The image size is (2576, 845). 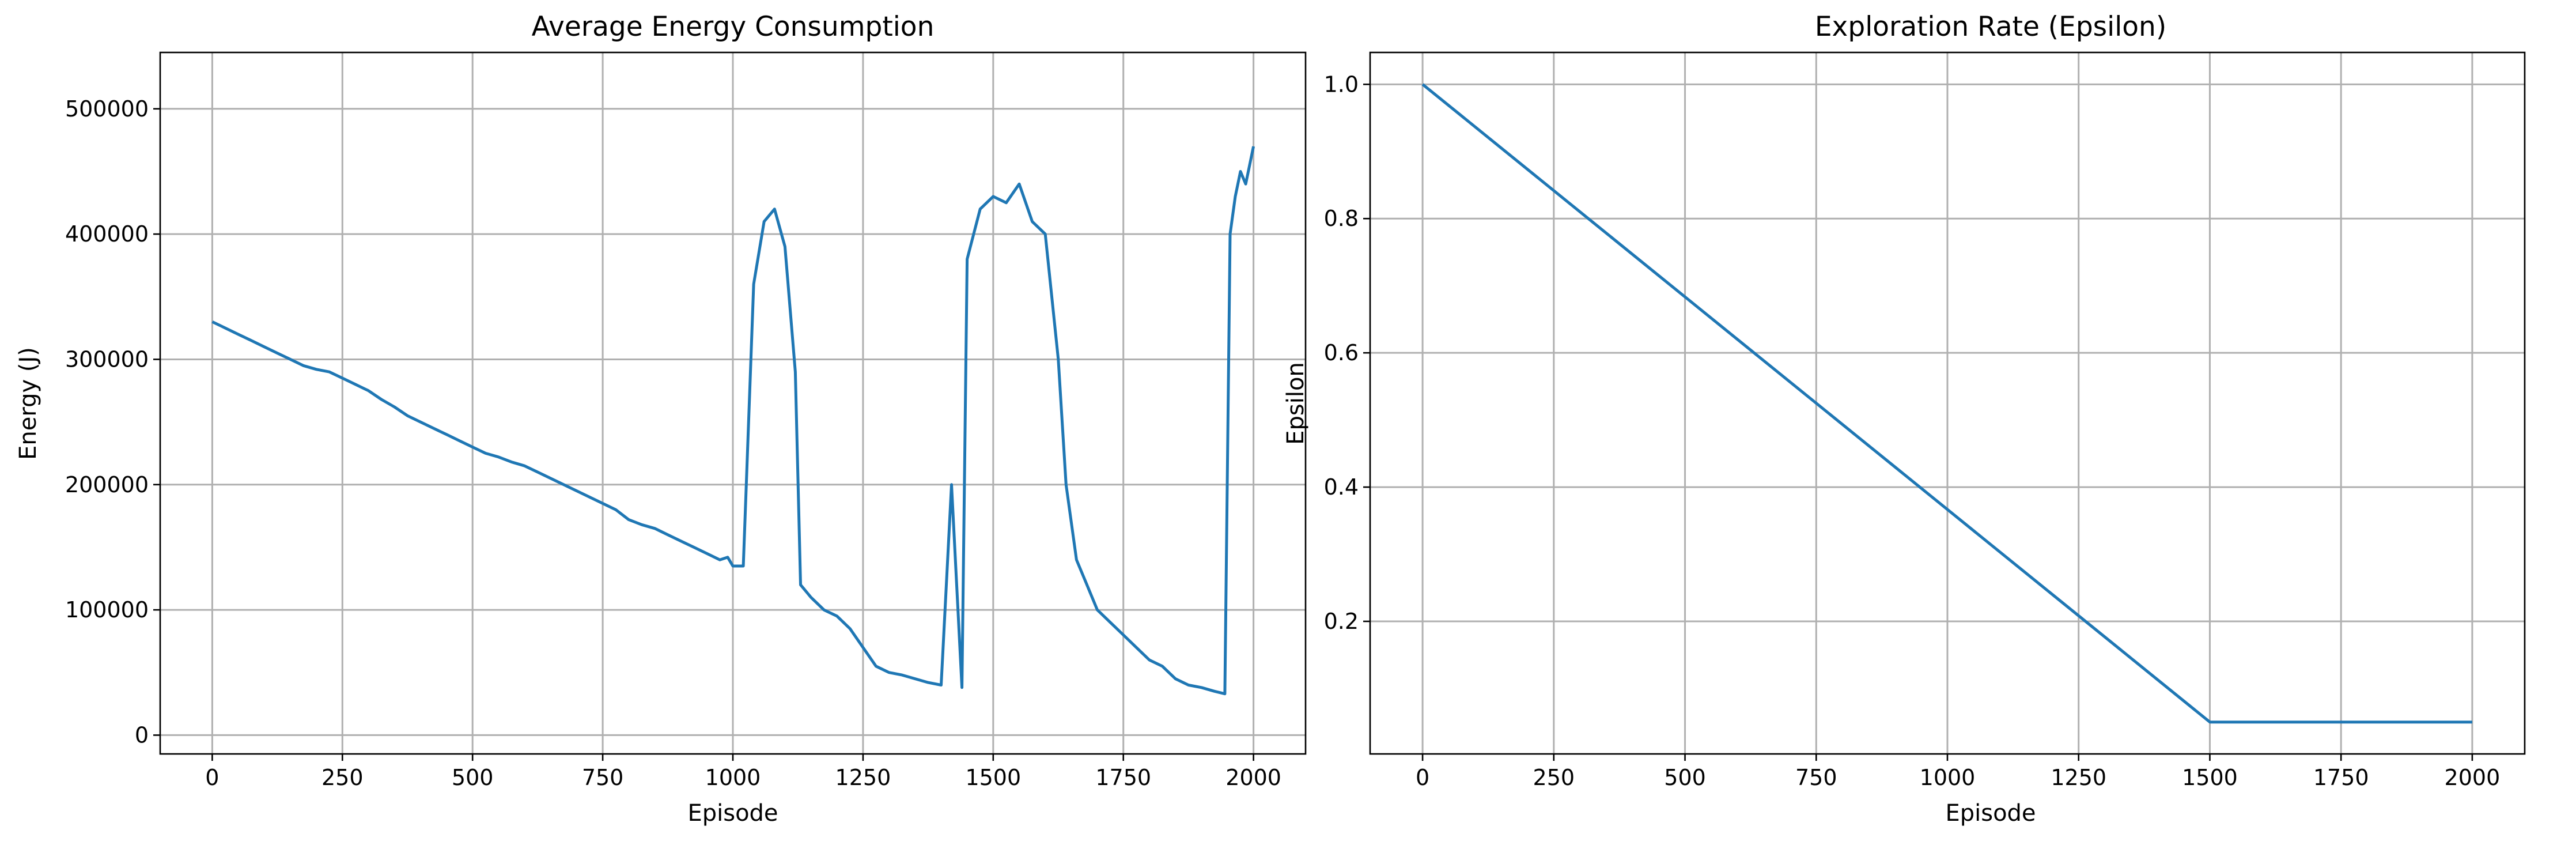 I want to click on epsilon-y-tick-label: 1.0, so click(x=1341, y=84).